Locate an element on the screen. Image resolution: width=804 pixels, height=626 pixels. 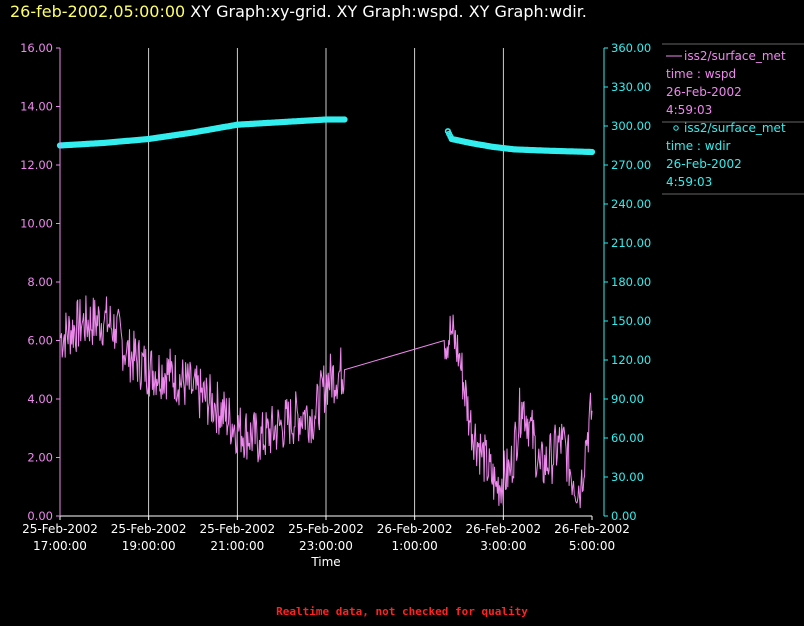
x-tick-label-time: 19:00:00 is located at coordinates (149, 546).